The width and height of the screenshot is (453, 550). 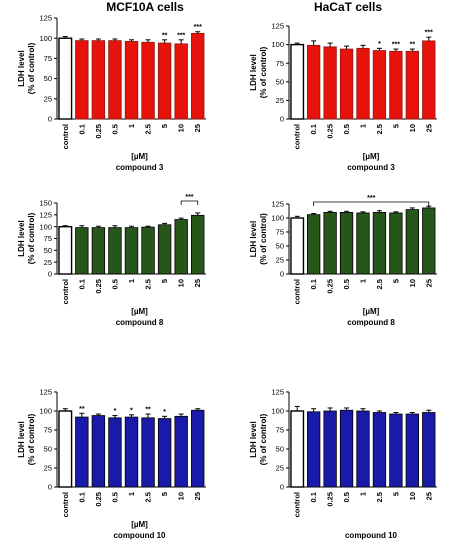 What do you see at coordinates (145, 7) in the screenshot?
I see `left-column-title: MCF10A cells` at bounding box center [145, 7].